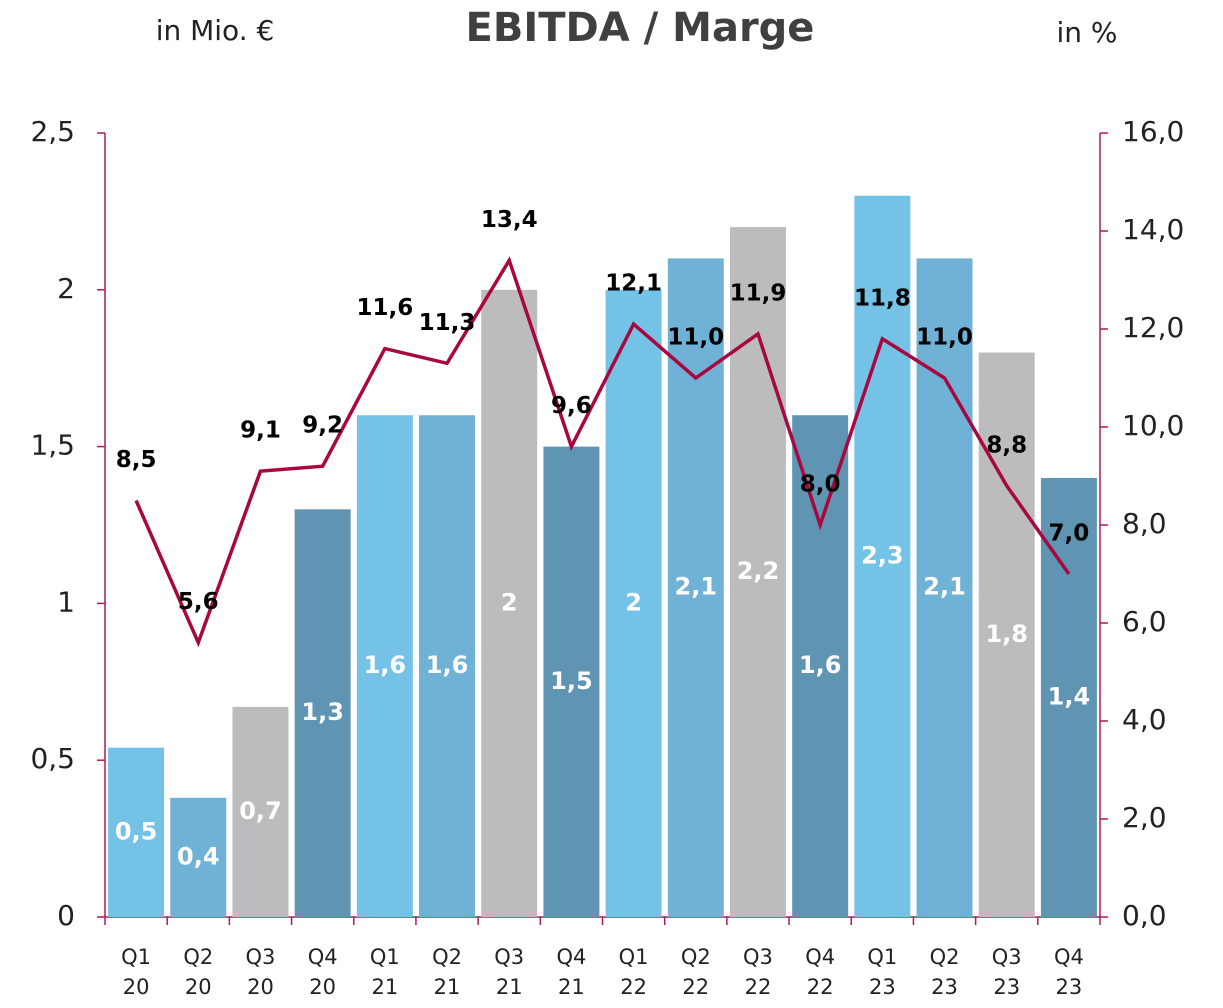 This screenshot has width=1223, height=1008. I want to click on x-tick-label: Q1 20, so click(136, 972).